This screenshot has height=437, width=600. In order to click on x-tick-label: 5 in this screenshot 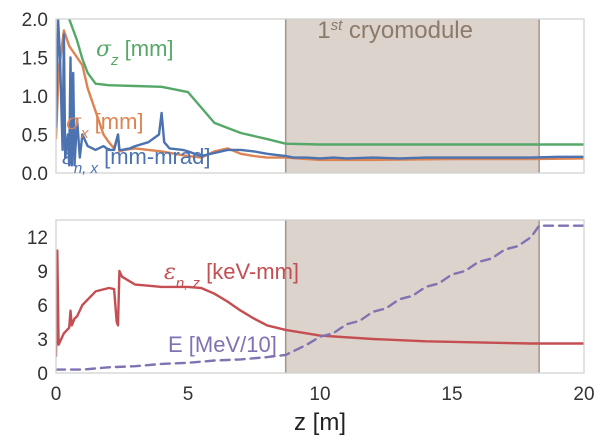, I will do `click(188, 394)`.